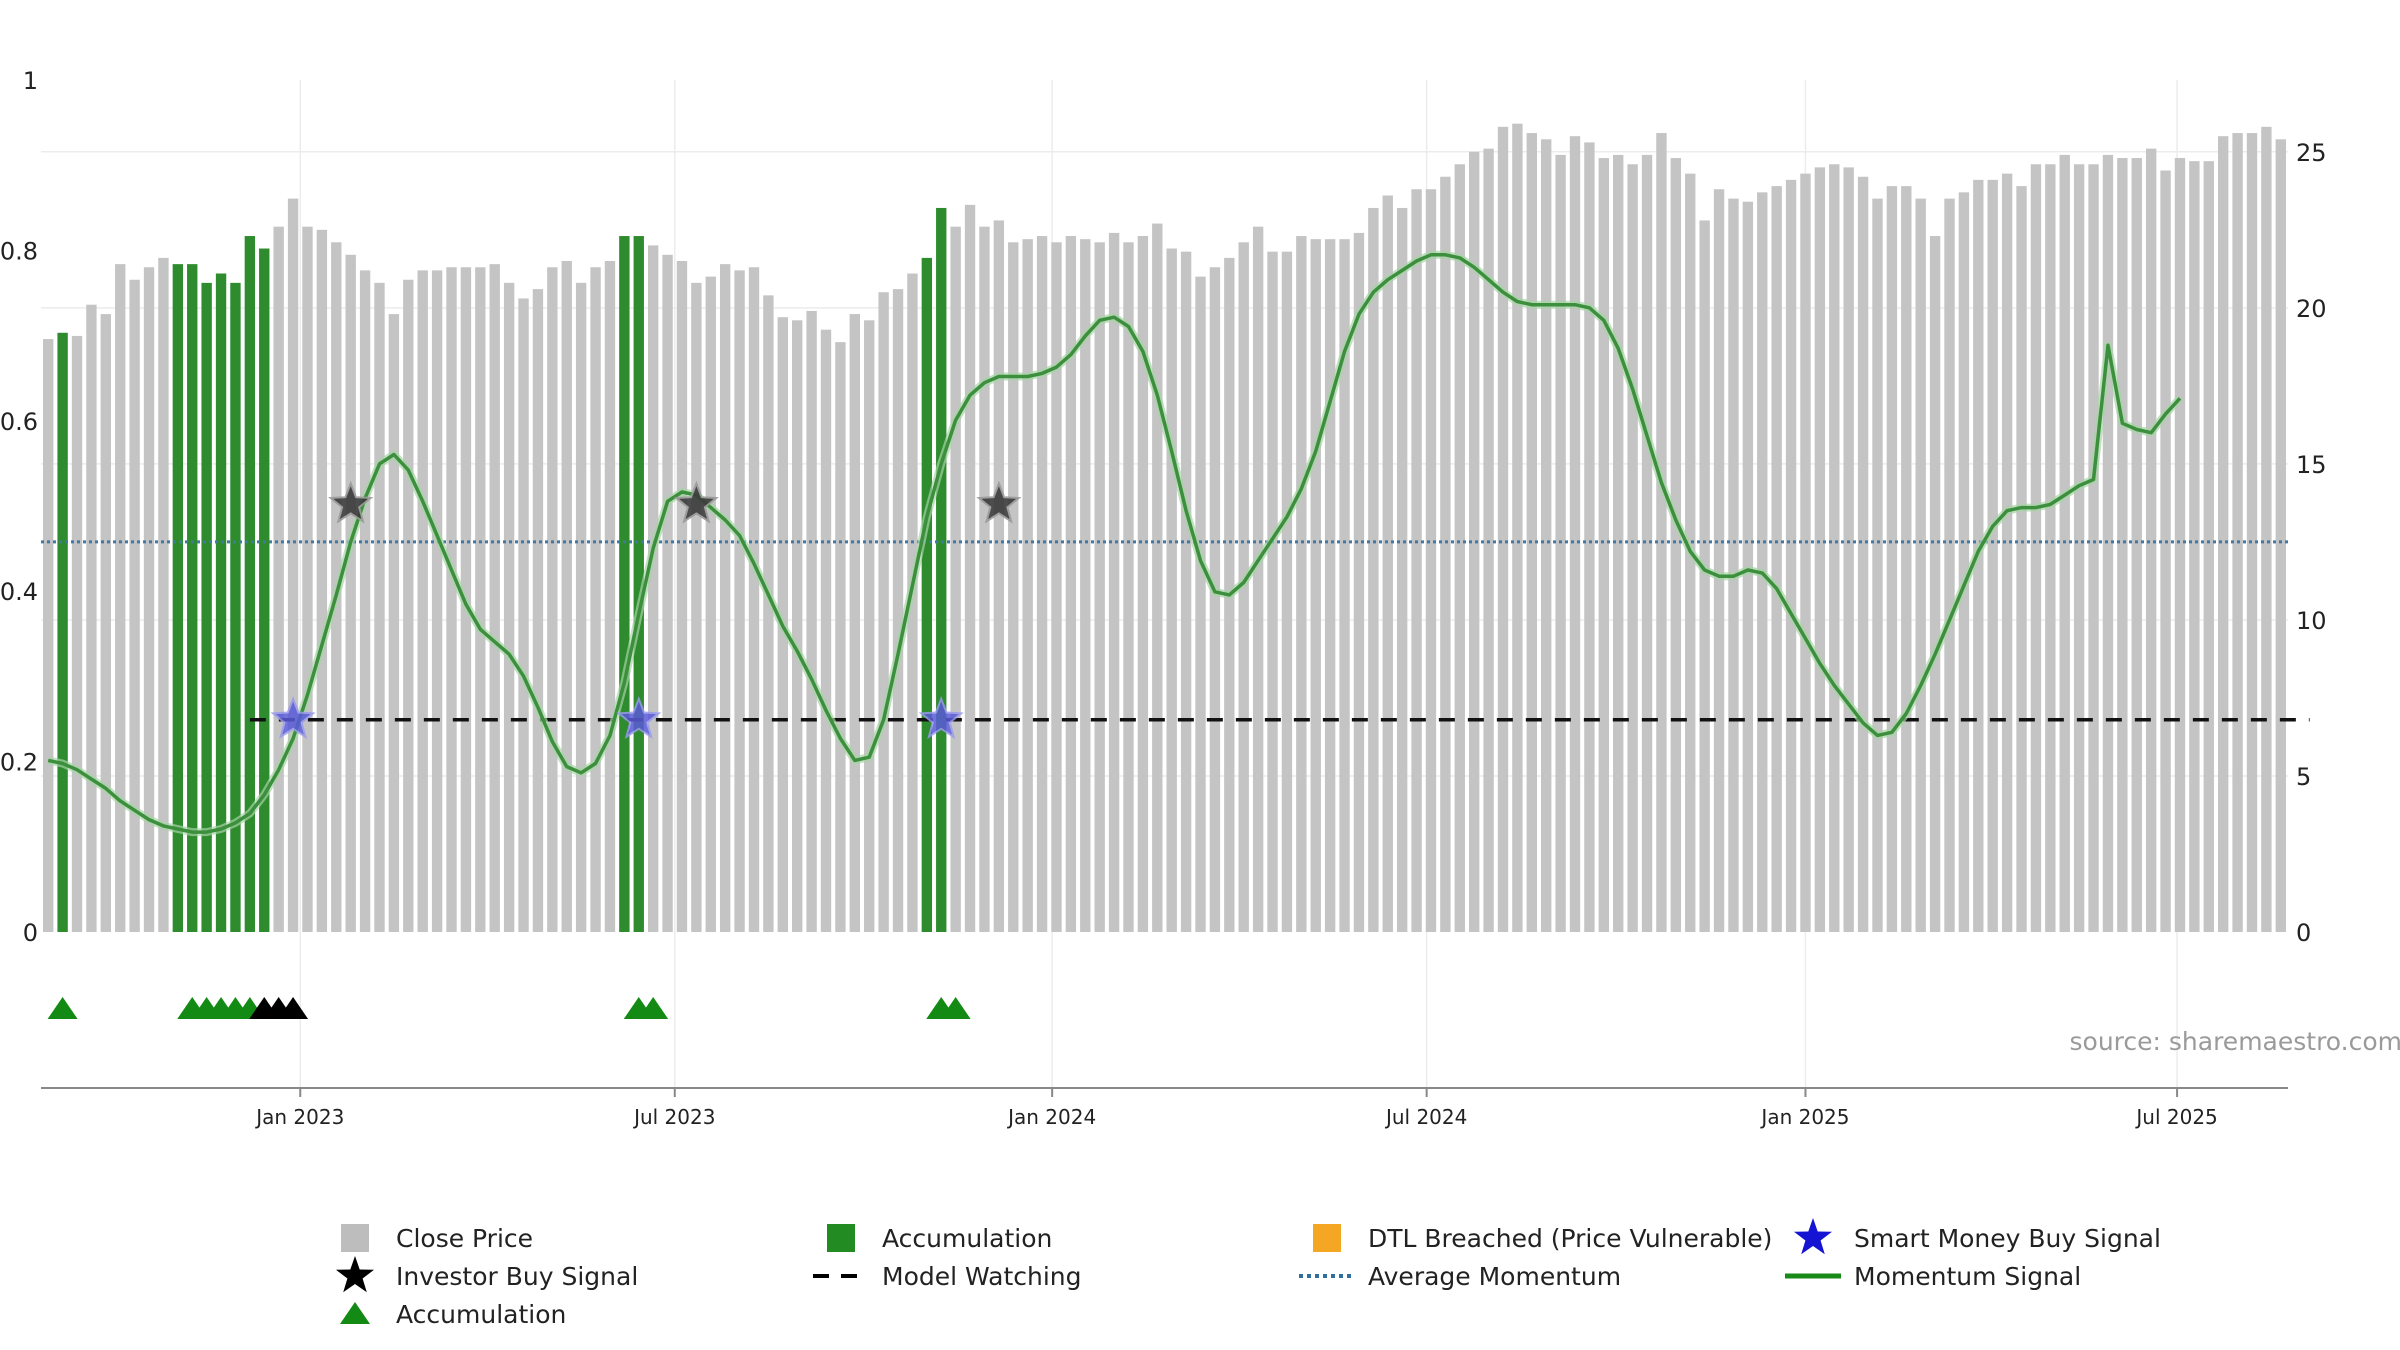  Describe the element at coordinates (2175, 1117) in the screenshot. I see `x-tick-label: Jul 2025` at that location.